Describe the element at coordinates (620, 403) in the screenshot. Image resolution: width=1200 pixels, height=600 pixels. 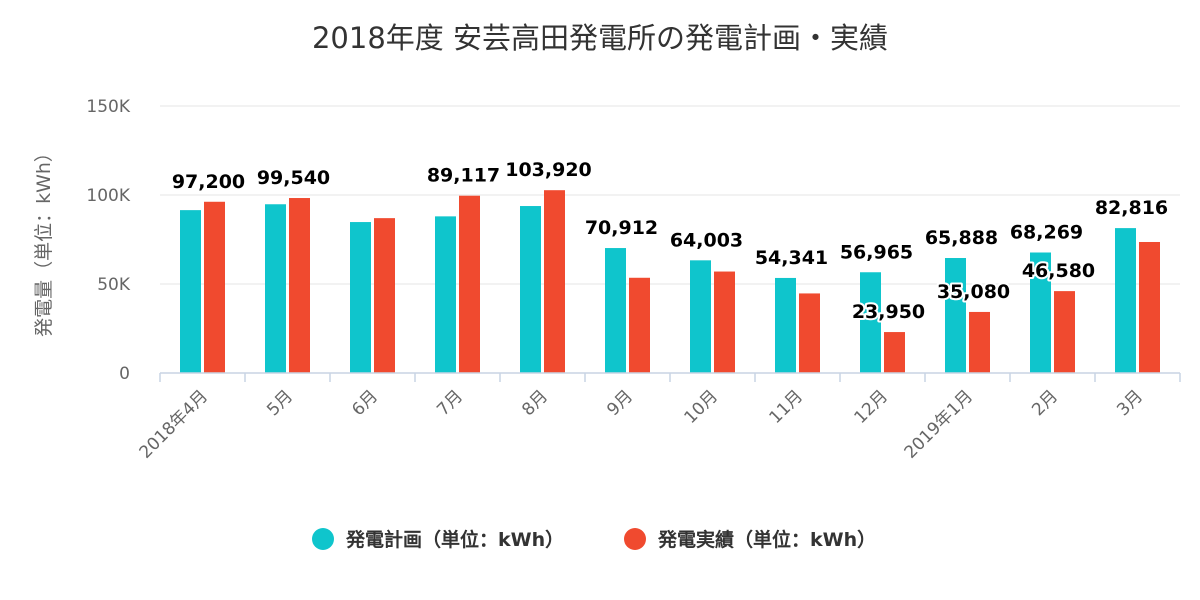
I see `x-tick-label: 9月` at that location.